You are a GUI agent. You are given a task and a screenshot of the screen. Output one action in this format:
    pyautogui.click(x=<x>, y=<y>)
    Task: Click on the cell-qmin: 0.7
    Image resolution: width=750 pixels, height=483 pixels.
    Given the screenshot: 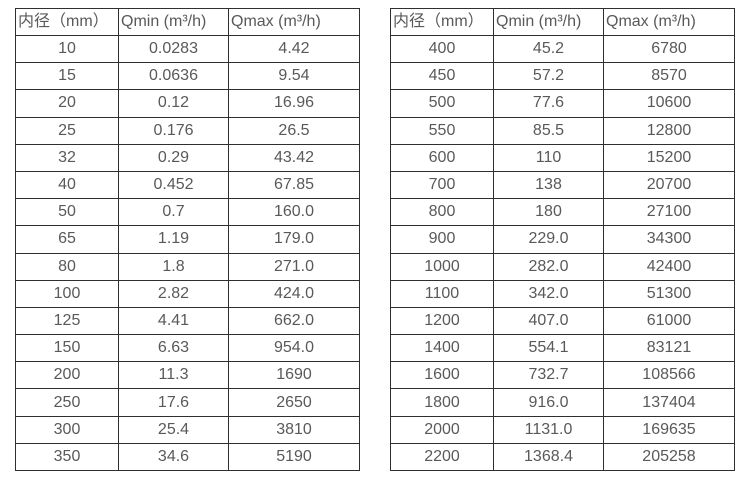 What is the action you would take?
    pyautogui.click(x=173, y=212)
    